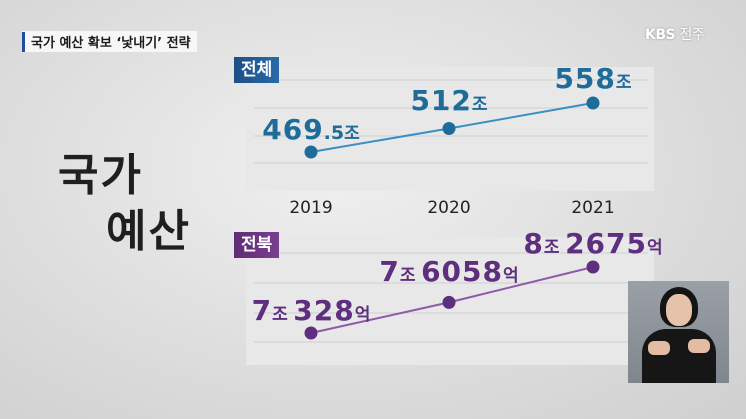  I want to click on x-tick-label: 2019, so click(311, 208).